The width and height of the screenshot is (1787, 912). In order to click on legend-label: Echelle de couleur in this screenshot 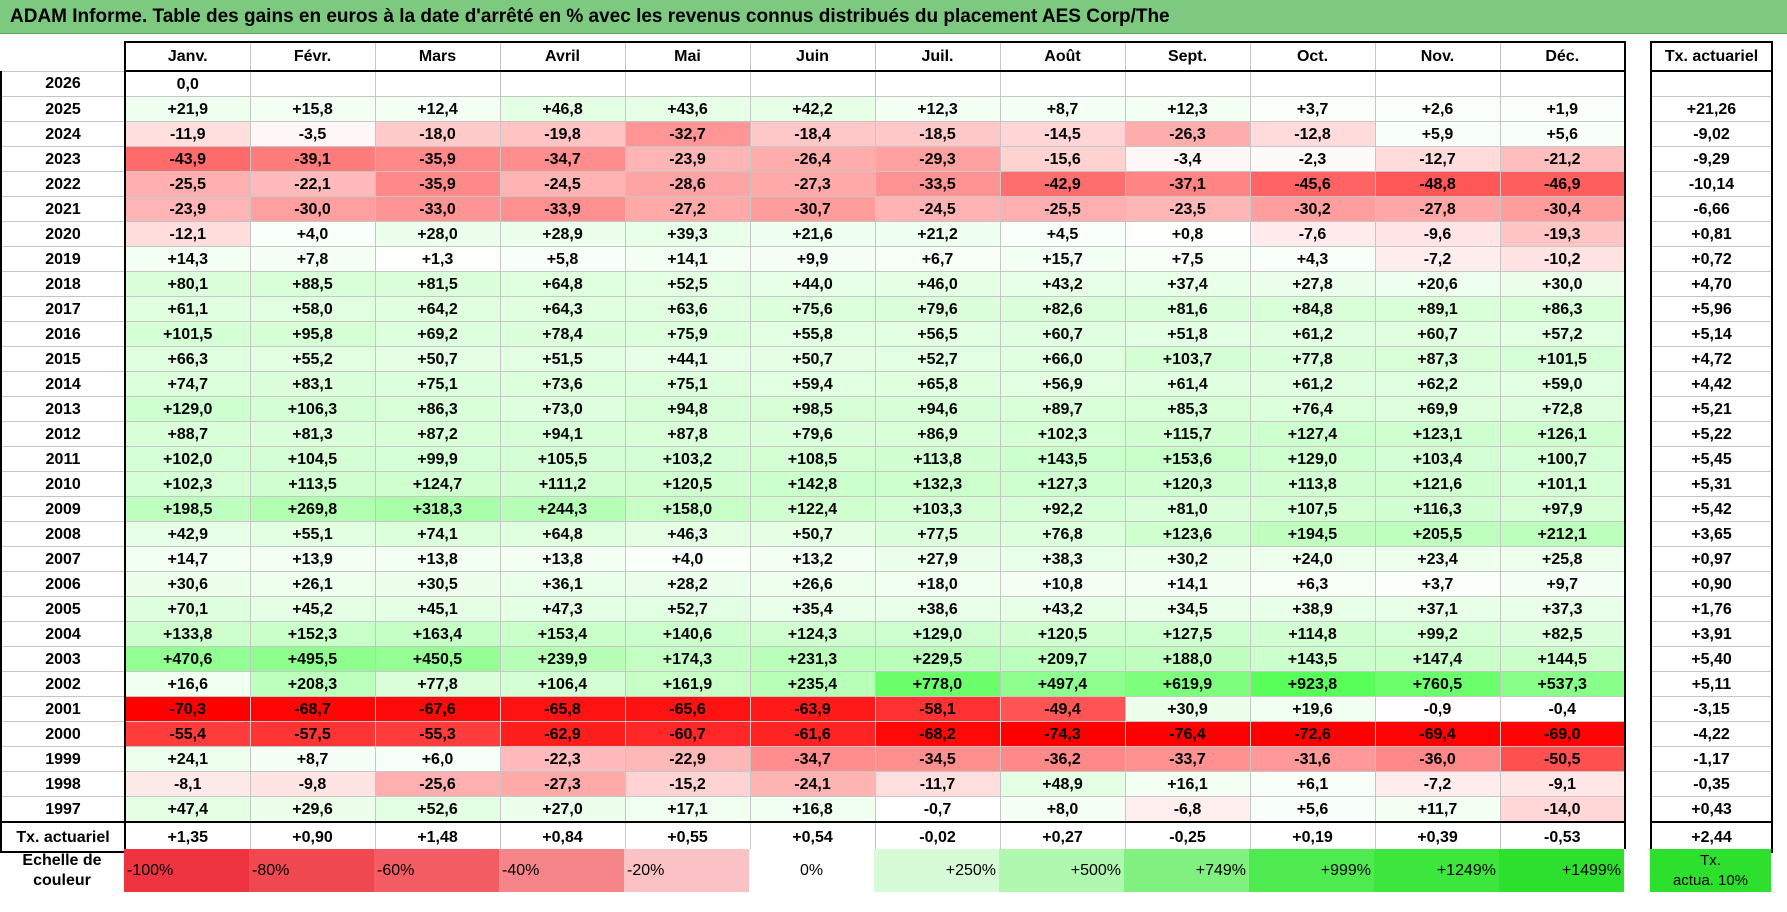, I will do `click(62, 870)`.